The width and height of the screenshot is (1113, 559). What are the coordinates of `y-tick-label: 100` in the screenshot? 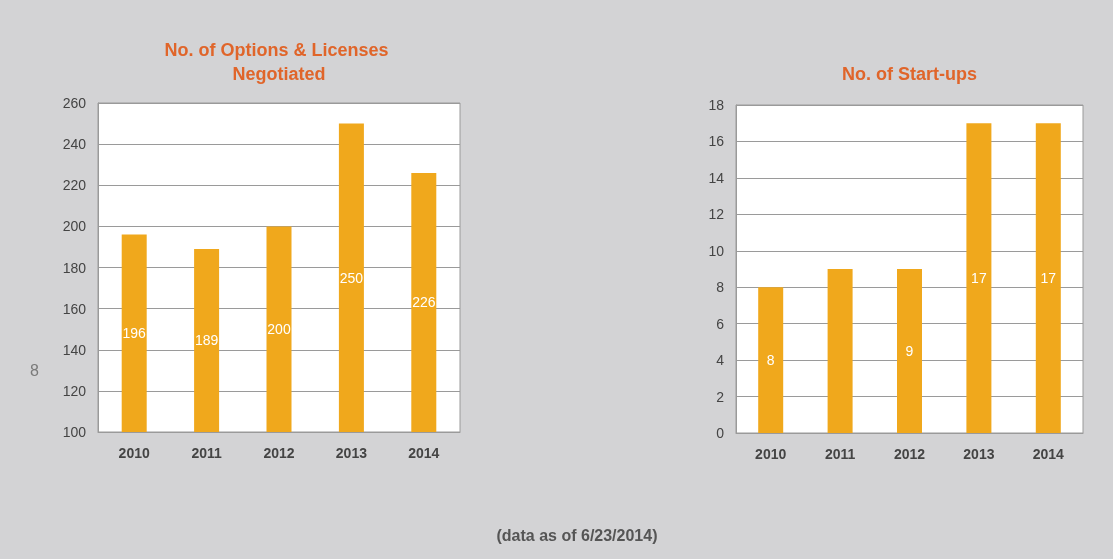 It's located at (74, 432).